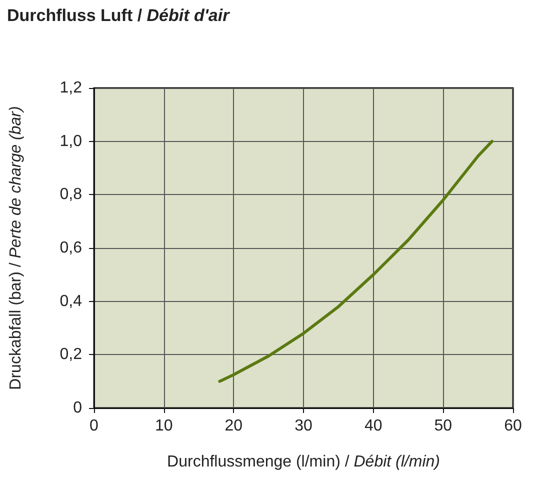 Image resolution: width=534 pixels, height=496 pixels. What do you see at coordinates (71, 141) in the screenshot?
I see `y-tick-label: 1,0` at bounding box center [71, 141].